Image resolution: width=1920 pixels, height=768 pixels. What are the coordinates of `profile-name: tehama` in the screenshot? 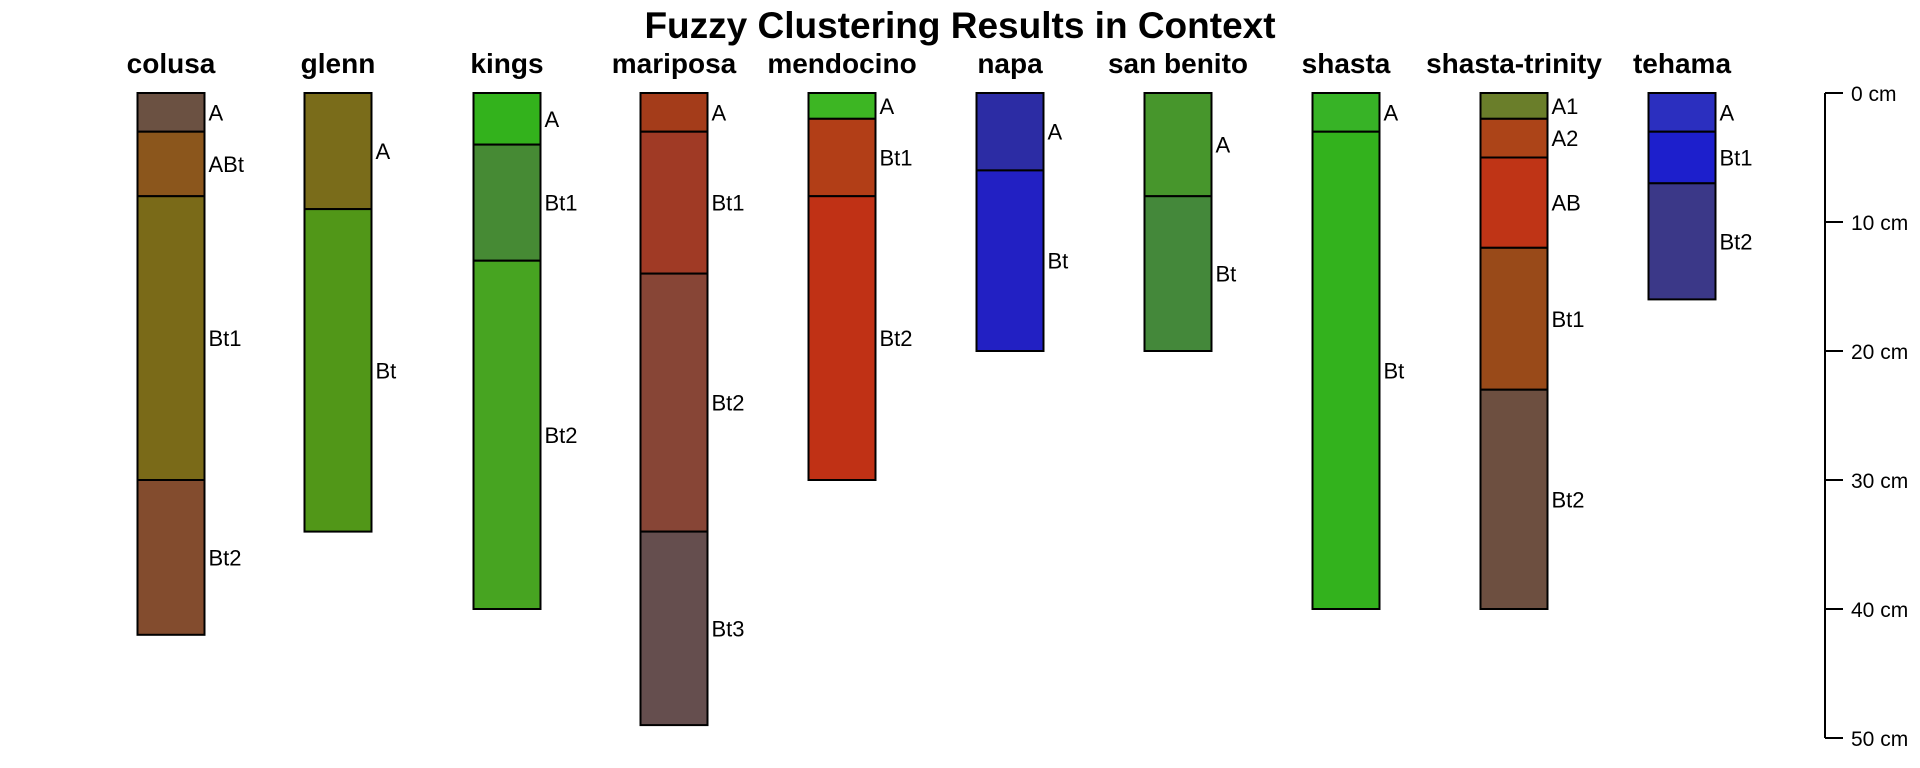 It's located at (1682, 63).